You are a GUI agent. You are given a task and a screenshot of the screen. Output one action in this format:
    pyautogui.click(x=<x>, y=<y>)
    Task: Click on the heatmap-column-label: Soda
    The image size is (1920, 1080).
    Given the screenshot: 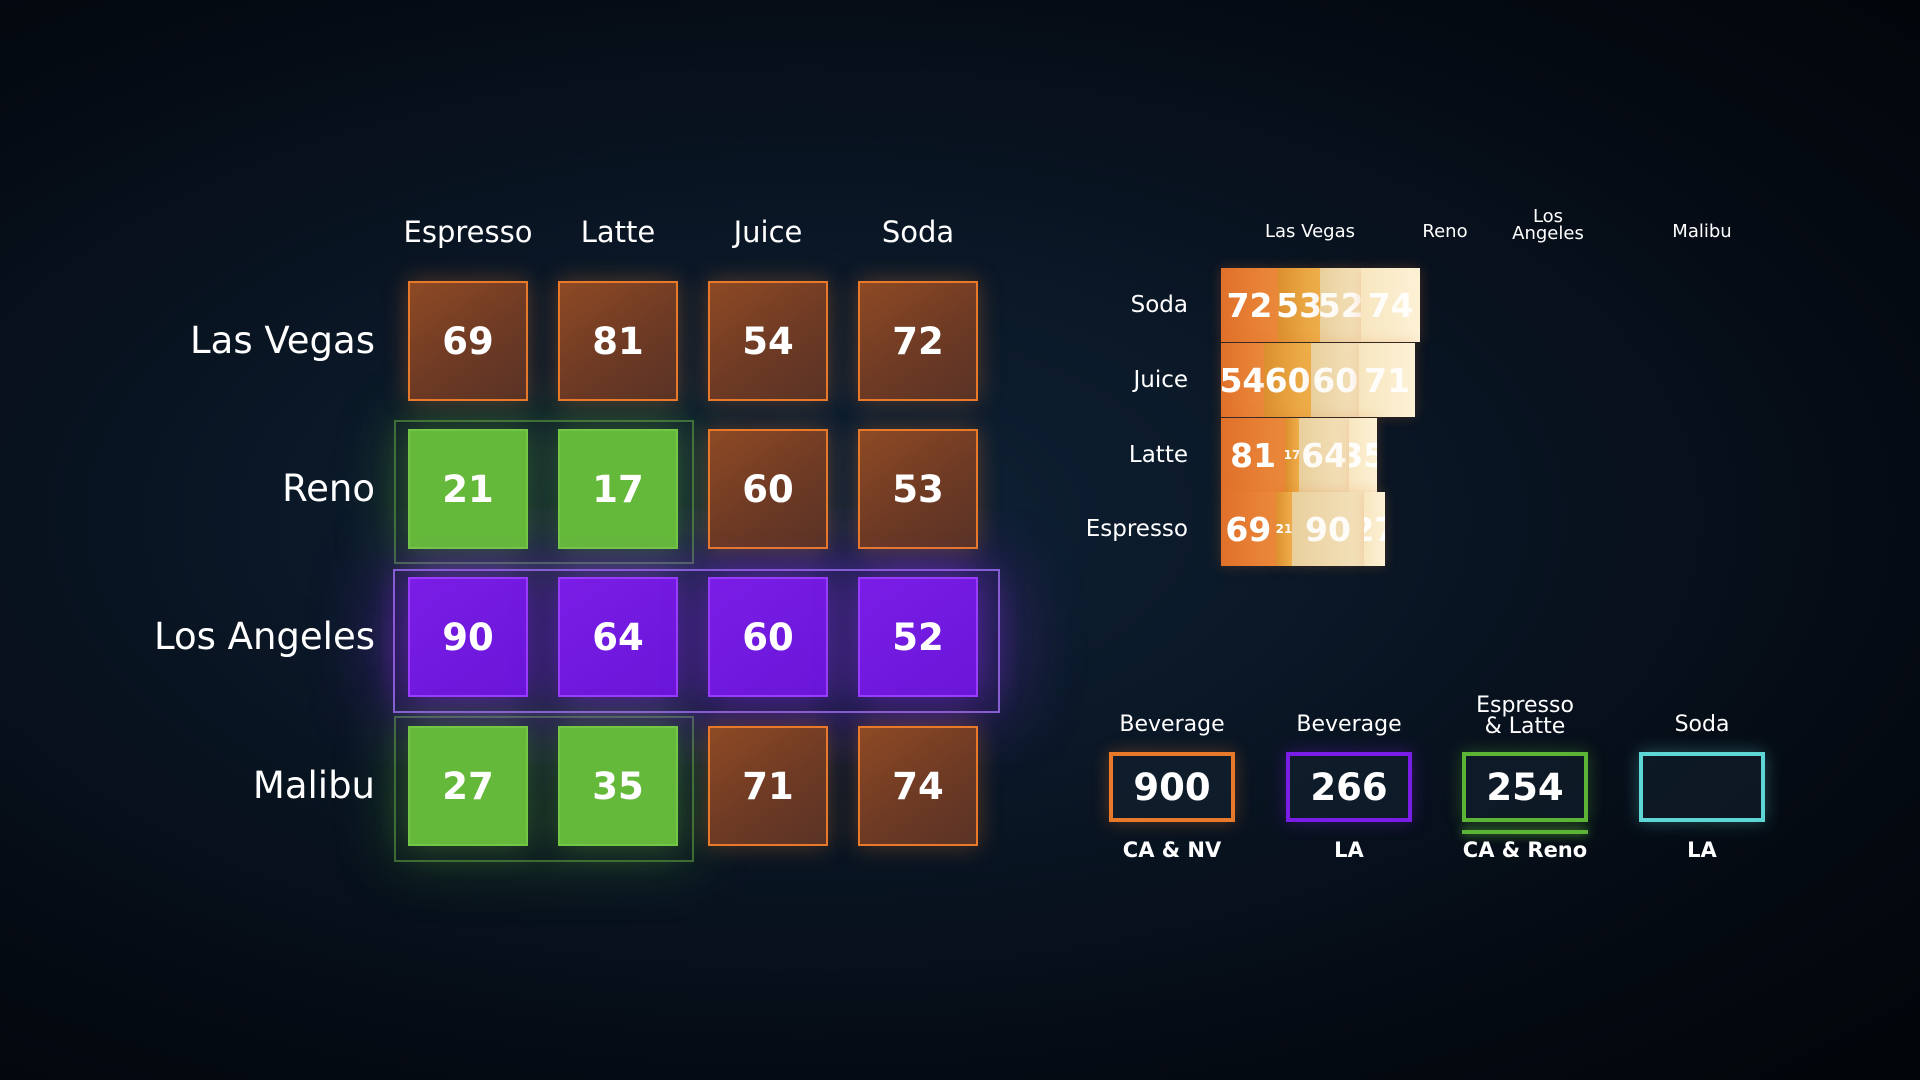 What is the action you would take?
    pyautogui.click(x=918, y=232)
    